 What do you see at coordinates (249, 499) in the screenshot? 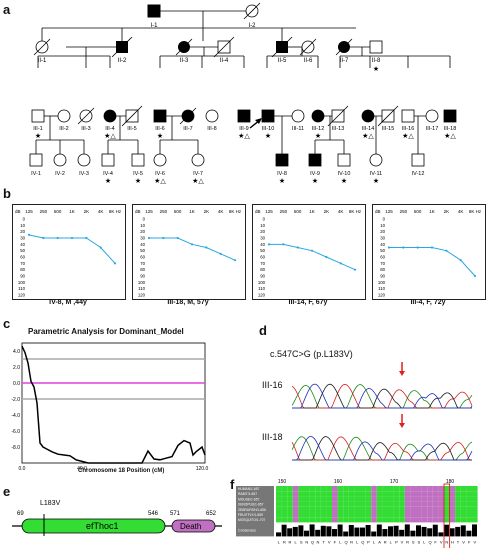
I see `species-label: MOUSE/1-657` at bounding box center [249, 499].